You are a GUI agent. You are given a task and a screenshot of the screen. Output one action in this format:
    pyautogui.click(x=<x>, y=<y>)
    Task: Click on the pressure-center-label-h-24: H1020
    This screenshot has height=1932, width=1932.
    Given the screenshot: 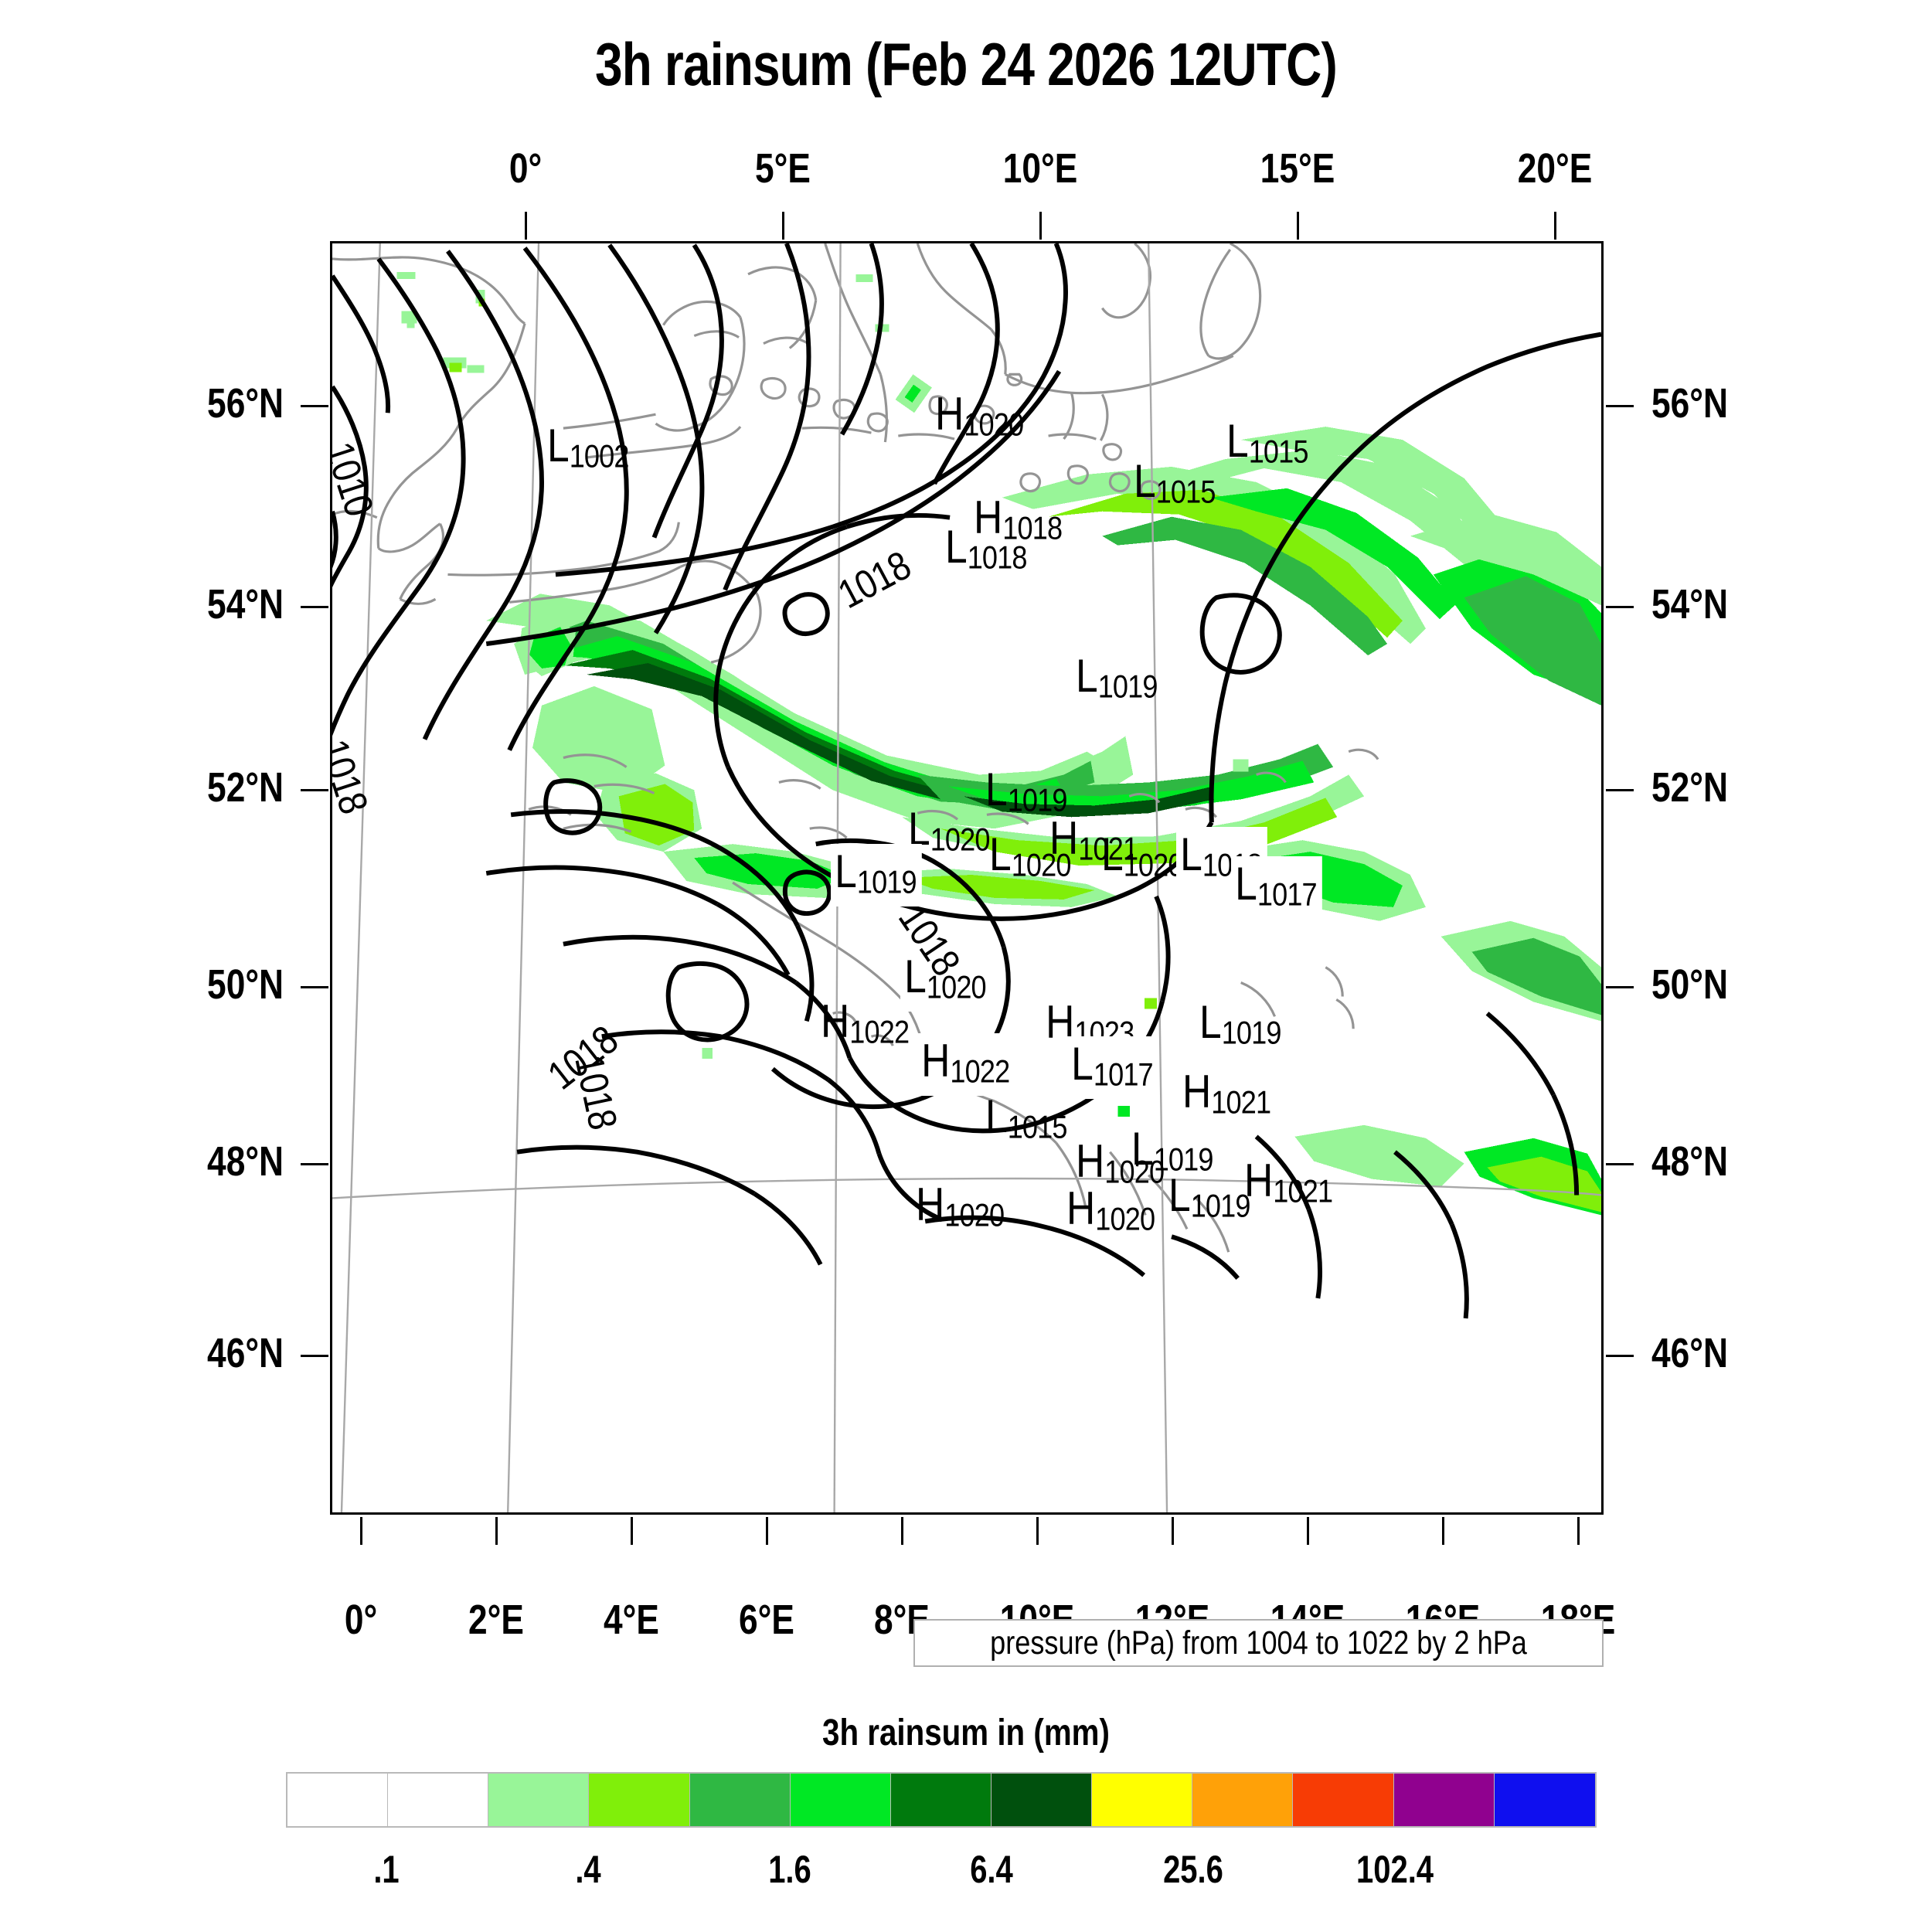 What is the action you would take?
    pyautogui.click(x=1120, y=1164)
    